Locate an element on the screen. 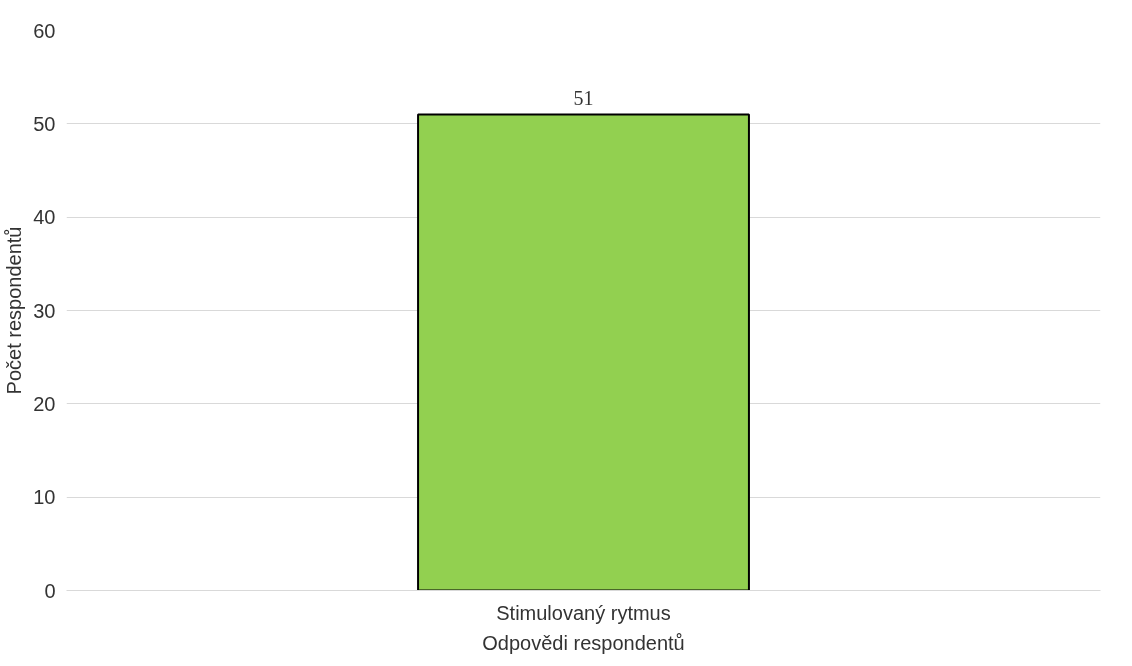  y-tick-label: 50 is located at coordinates (44, 123).